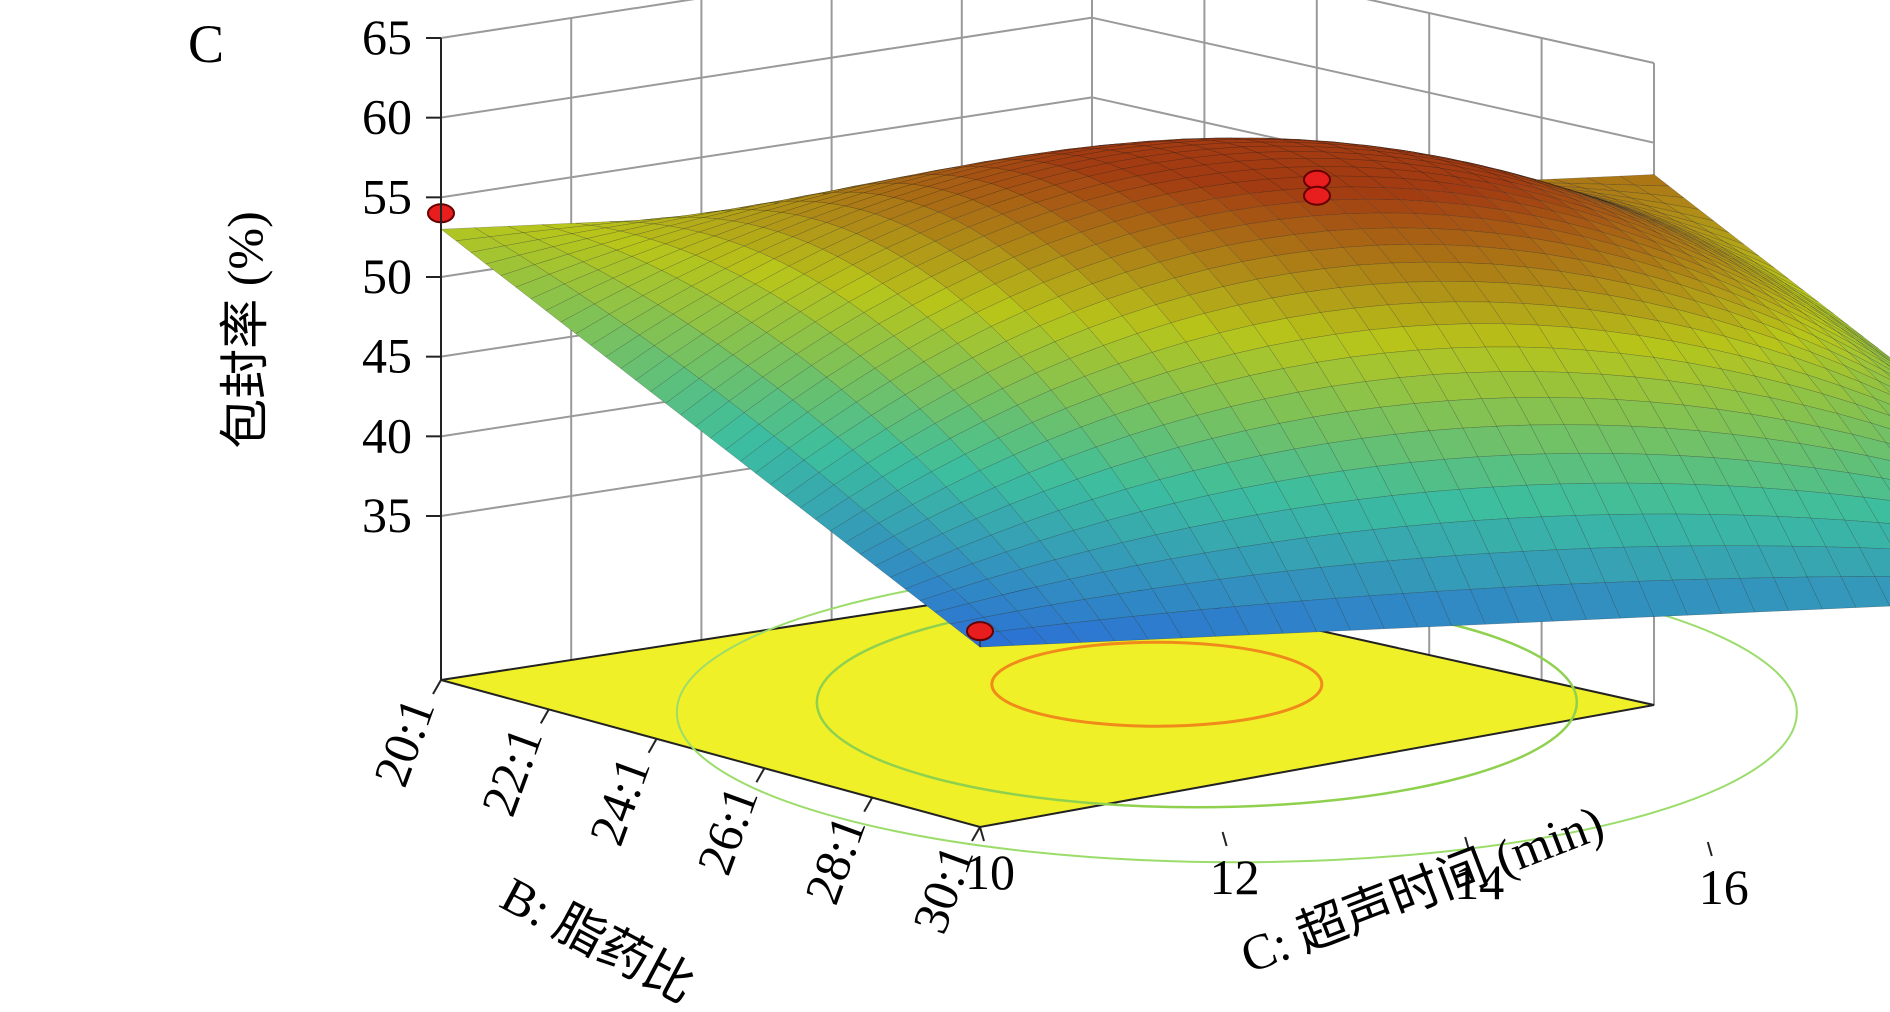 This screenshot has height=1012, width=1890. Describe the element at coordinates (206, 44) in the screenshot. I see `panel-label: C` at that location.